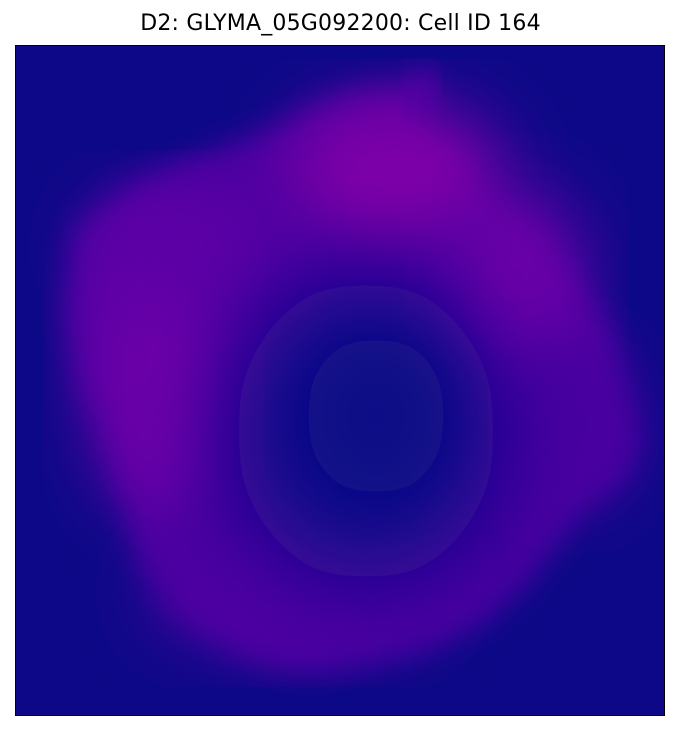  I want to click on bright-region-top-right, so click(516, 276).